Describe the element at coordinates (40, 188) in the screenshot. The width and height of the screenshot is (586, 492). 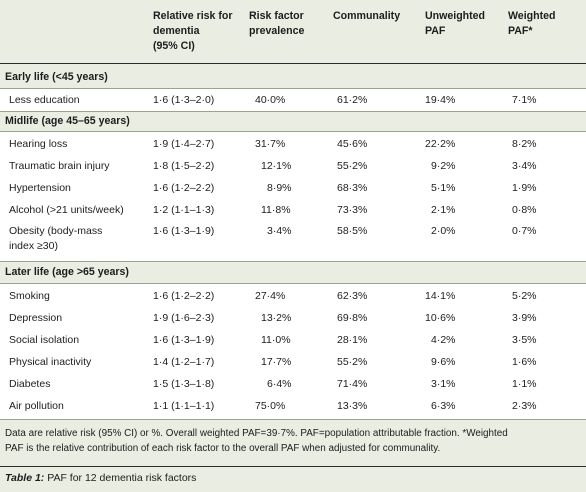
I see `risk-factor-label: Hypertension` at that location.